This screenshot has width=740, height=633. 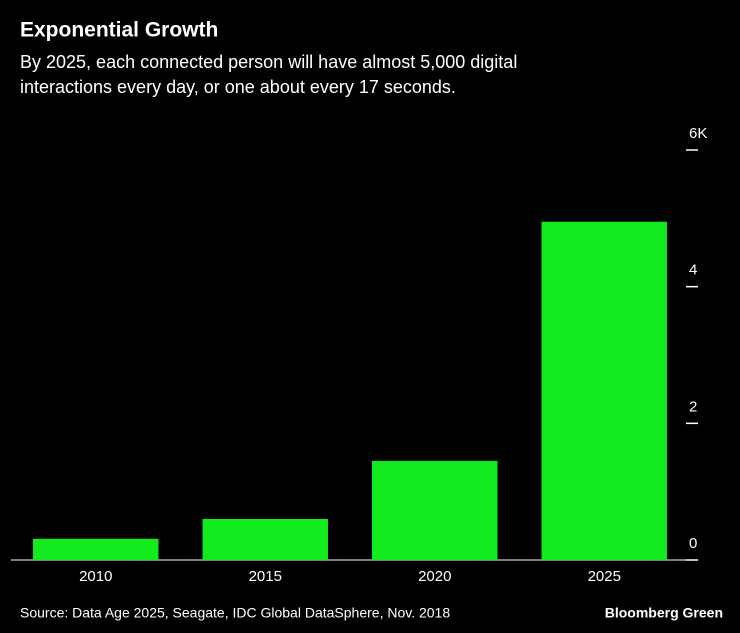 I want to click on chart-title: Exponential Growth, so click(x=119, y=30).